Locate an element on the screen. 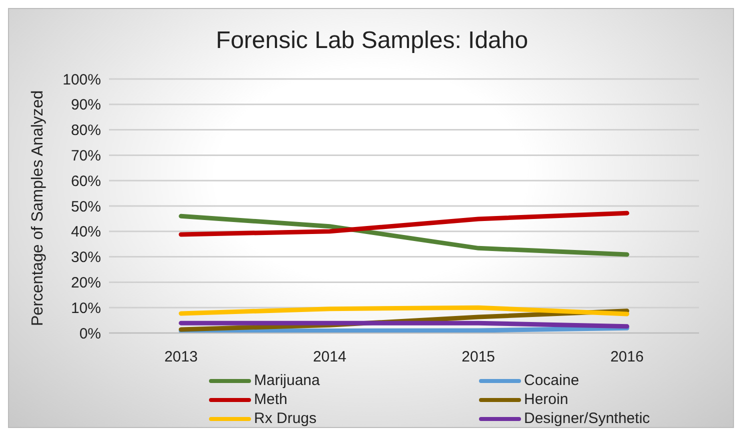 The image size is (742, 436). chart-title: Forensic Lab Samples: Idaho is located at coordinates (372, 41).